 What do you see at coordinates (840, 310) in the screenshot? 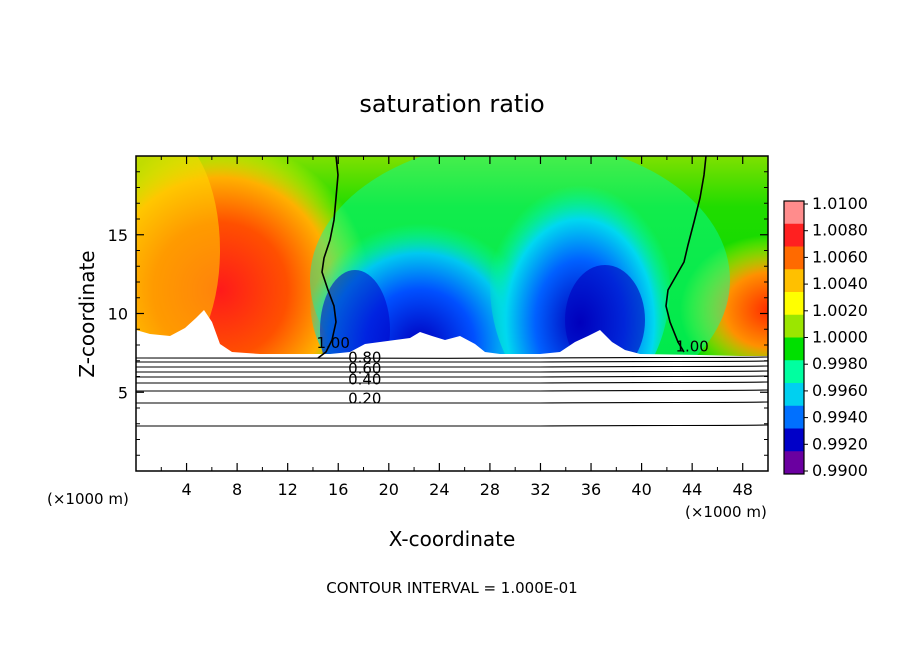
I see `colorbar-label: 1.0020` at bounding box center [840, 310].